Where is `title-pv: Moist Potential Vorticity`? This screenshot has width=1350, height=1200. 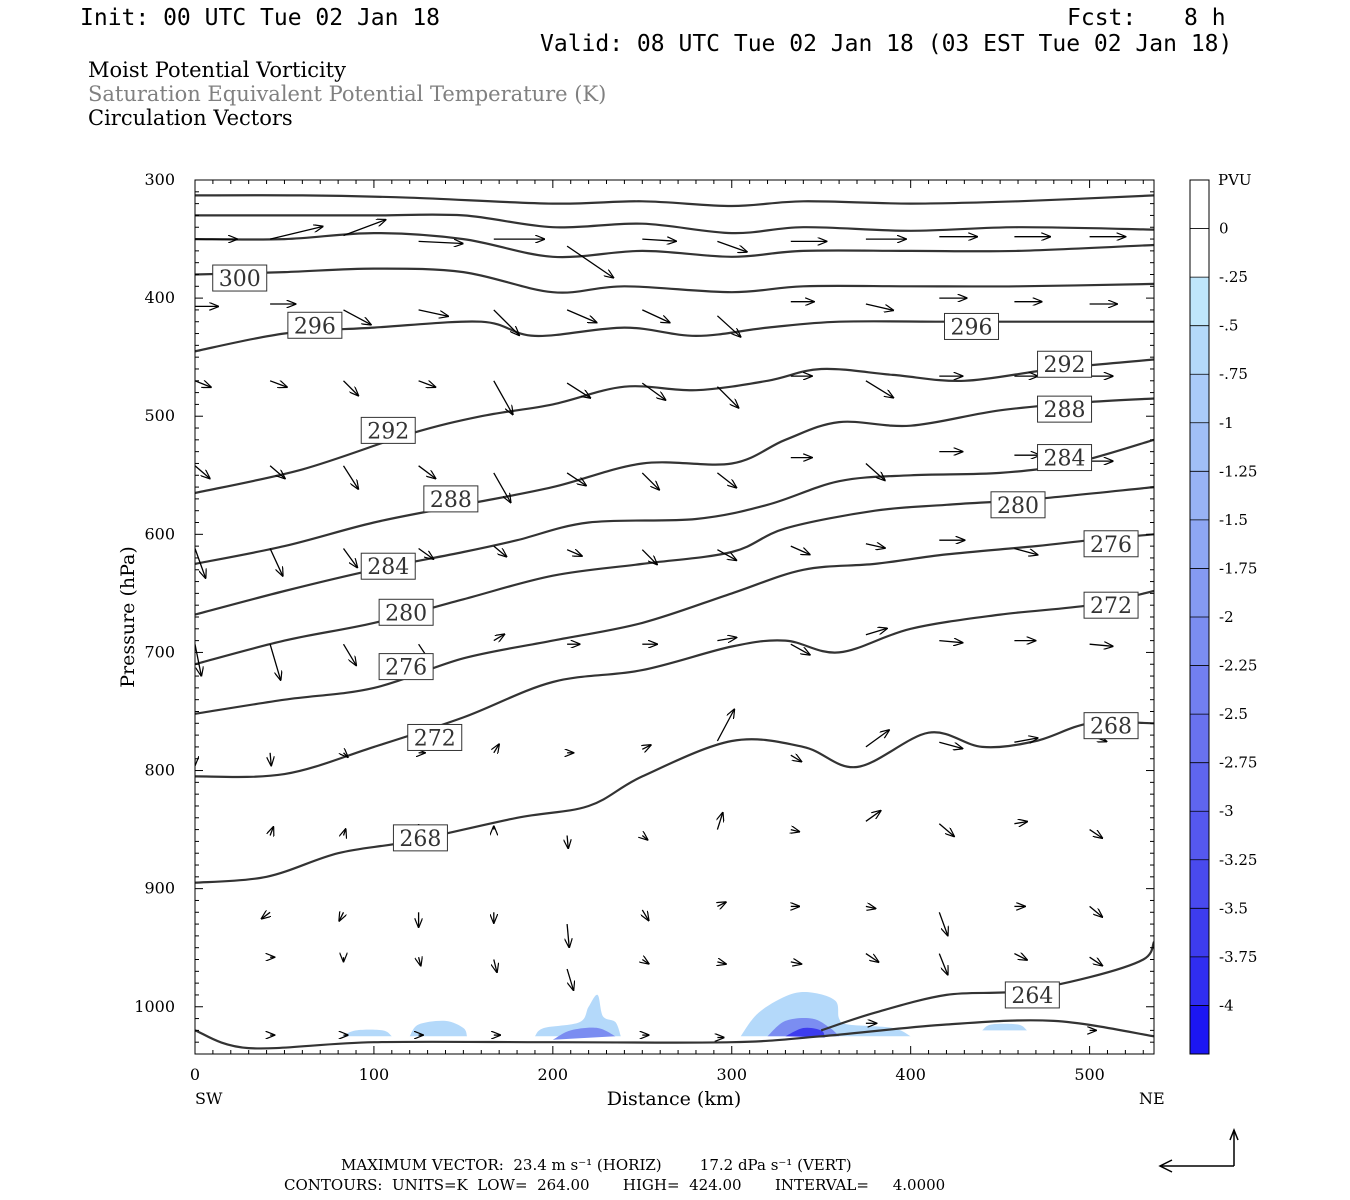 title-pv: Moist Potential Vorticity is located at coordinates (217, 70).